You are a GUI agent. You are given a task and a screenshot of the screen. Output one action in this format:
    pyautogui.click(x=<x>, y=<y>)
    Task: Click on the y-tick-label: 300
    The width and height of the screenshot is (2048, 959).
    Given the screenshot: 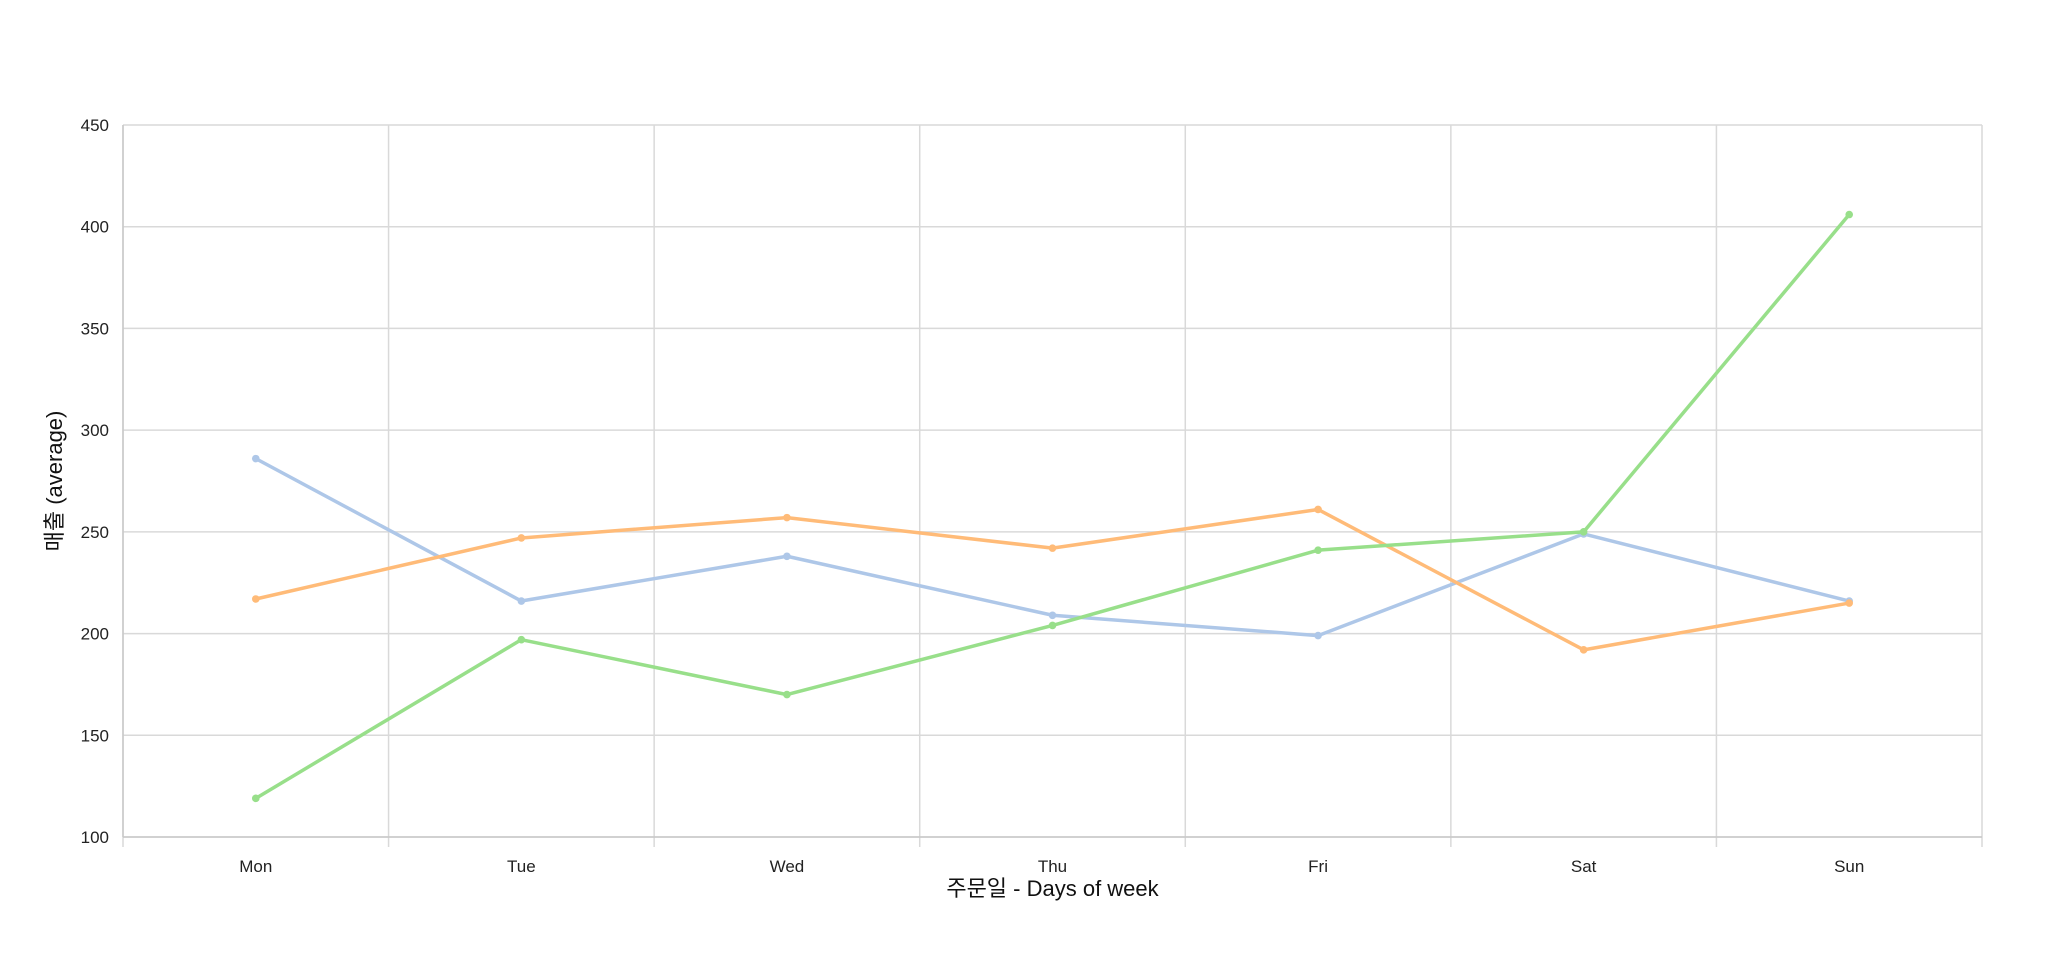 What is the action you would take?
    pyautogui.click(x=95, y=430)
    